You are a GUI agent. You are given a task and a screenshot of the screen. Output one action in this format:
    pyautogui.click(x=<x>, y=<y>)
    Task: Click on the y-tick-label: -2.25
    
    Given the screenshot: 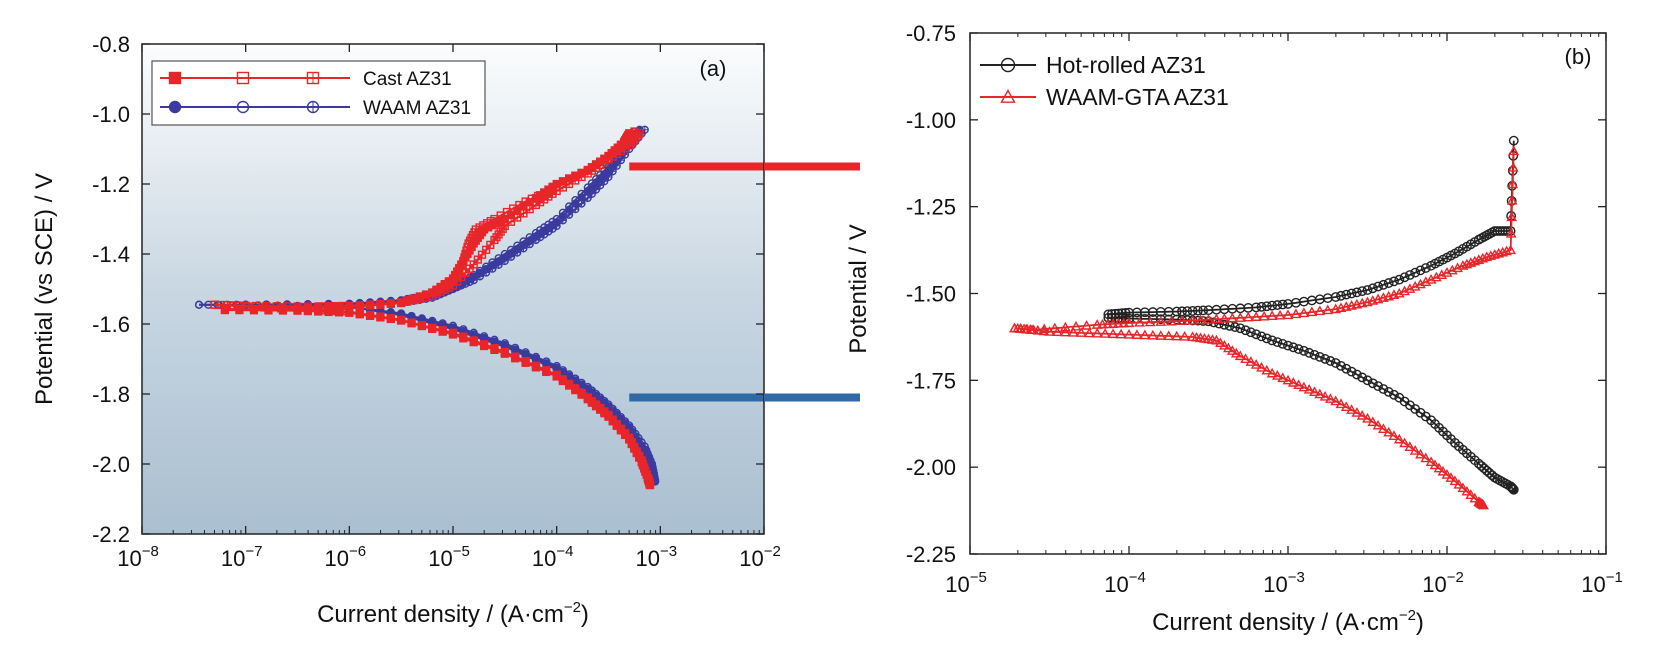 What is the action you would take?
    pyautogui.click(x=931, y=554)
    